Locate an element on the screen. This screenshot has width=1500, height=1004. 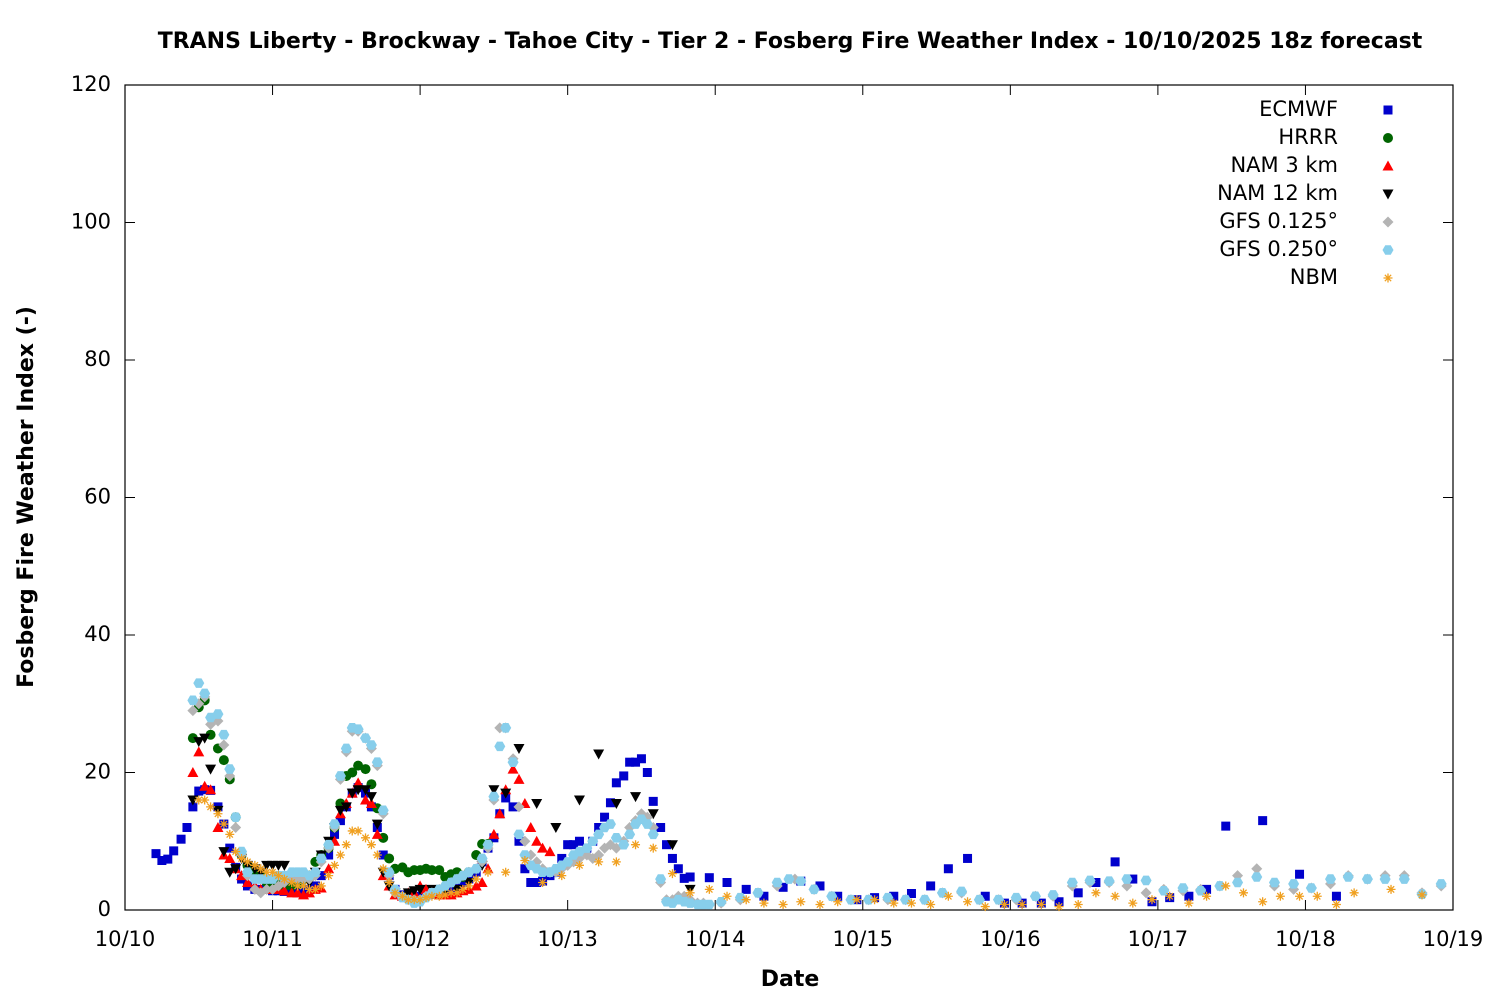
legend-label: GFS 0.250° is located at coordinates (1278, 249).